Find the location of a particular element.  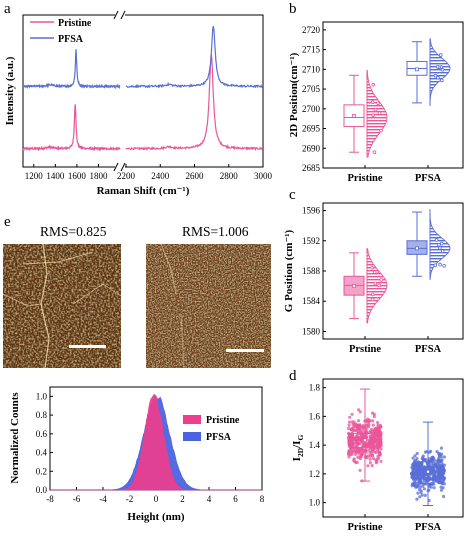

panel-d-plot: 1.0 1.2 1.4 1.6 1.8 Pristine PFSA is located at coordinates (377, 458).